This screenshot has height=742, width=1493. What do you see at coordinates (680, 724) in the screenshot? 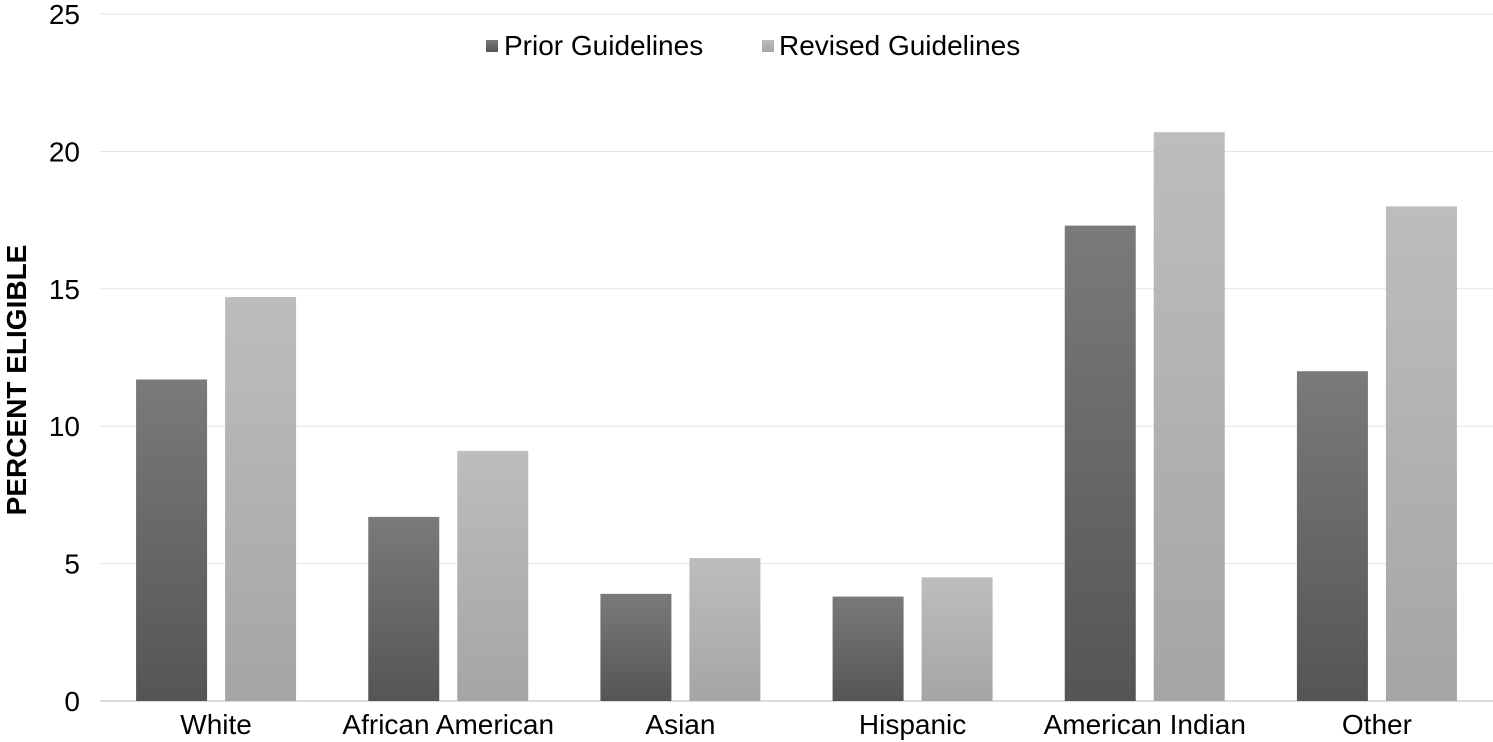
I see `category-label: Asian` at bounding box center [680, 724].